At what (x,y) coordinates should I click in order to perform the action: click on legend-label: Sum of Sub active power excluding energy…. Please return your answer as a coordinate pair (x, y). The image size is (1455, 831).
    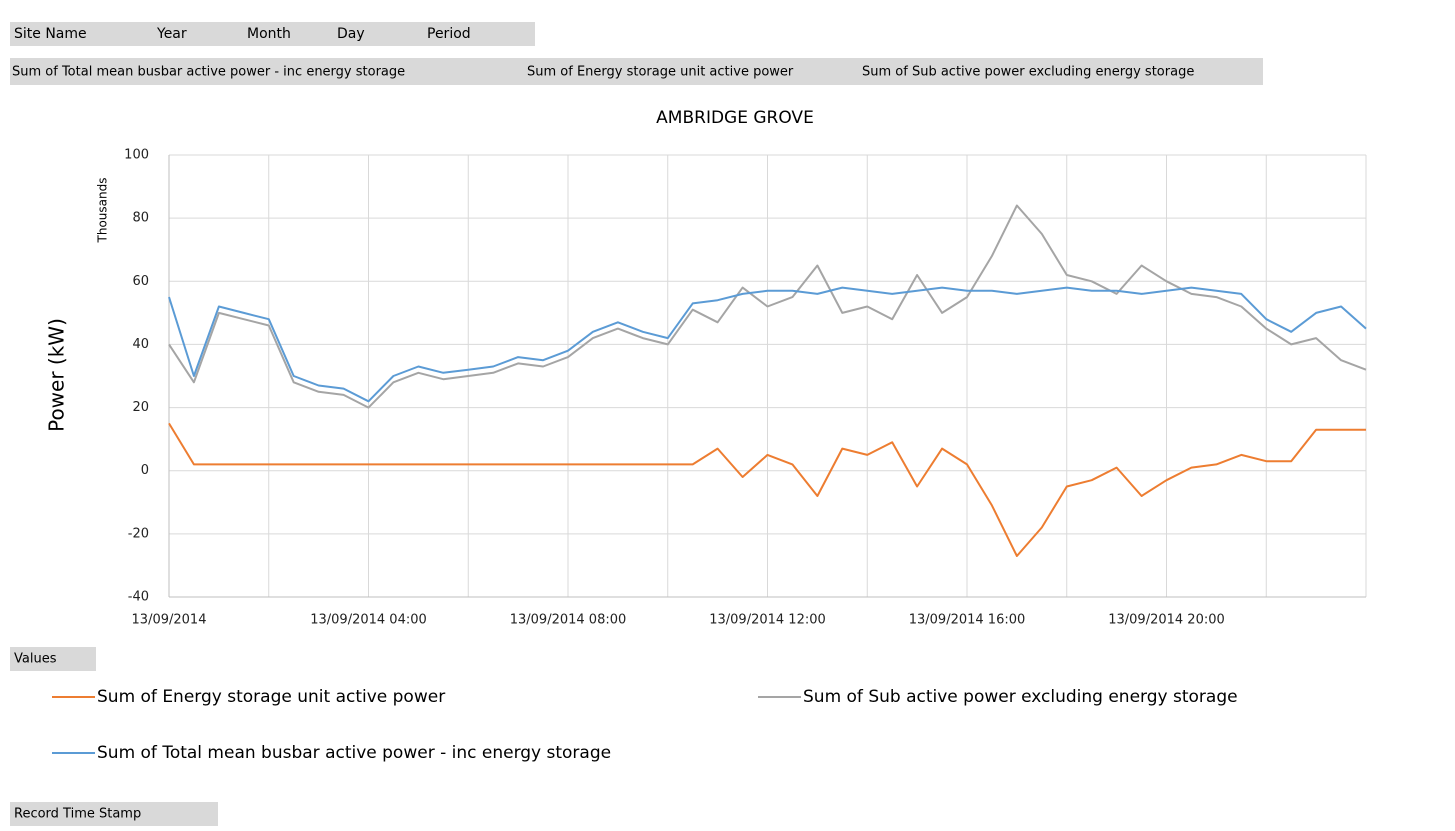
    Looking at the image, I should click on (1020, 697).